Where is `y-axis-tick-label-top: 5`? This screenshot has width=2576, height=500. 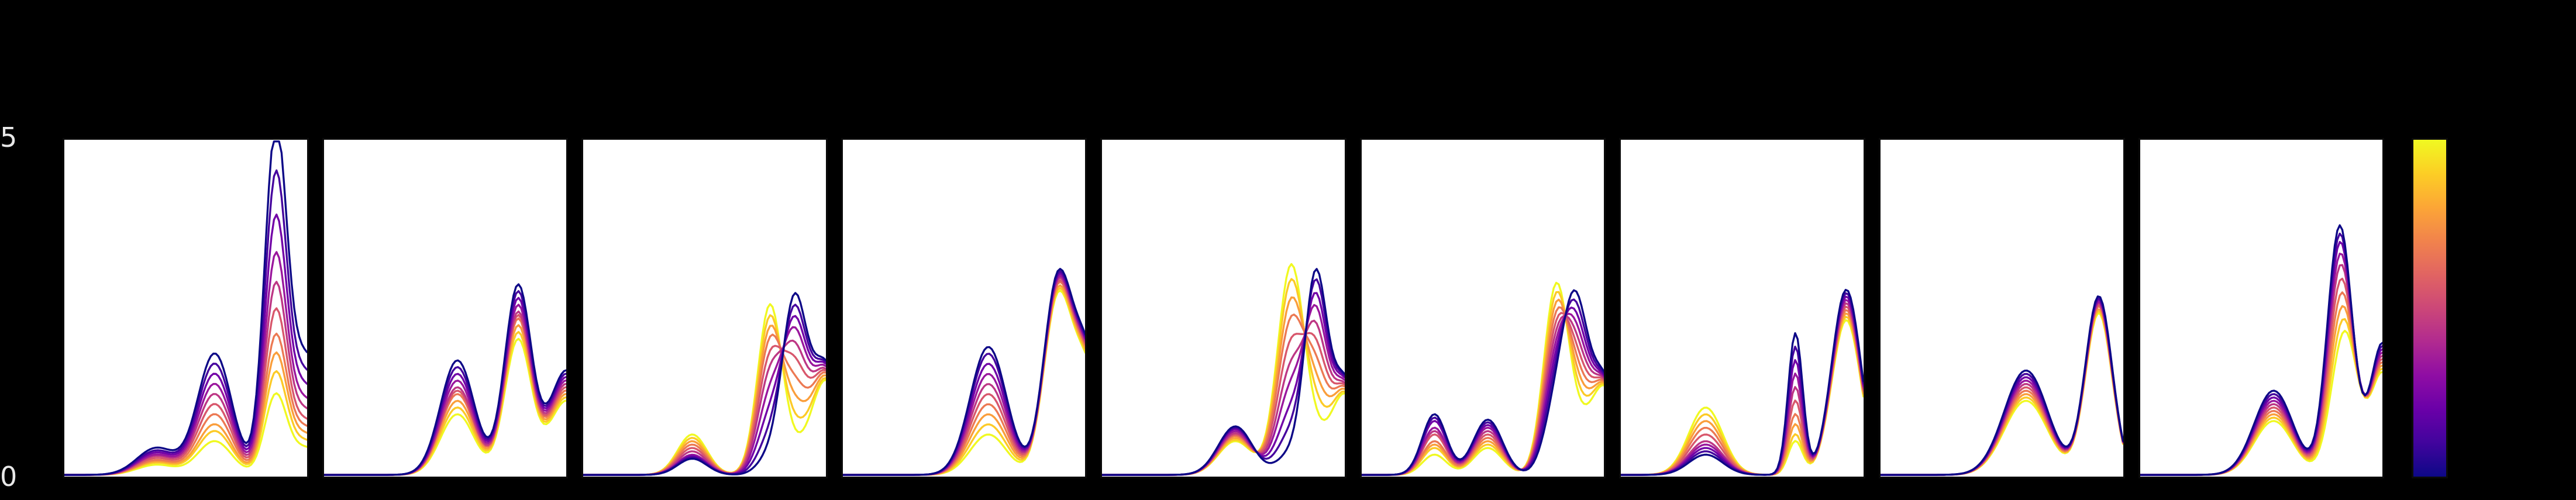
y-axis-tick-label-top: 5 is located at coordinates (9, 137).